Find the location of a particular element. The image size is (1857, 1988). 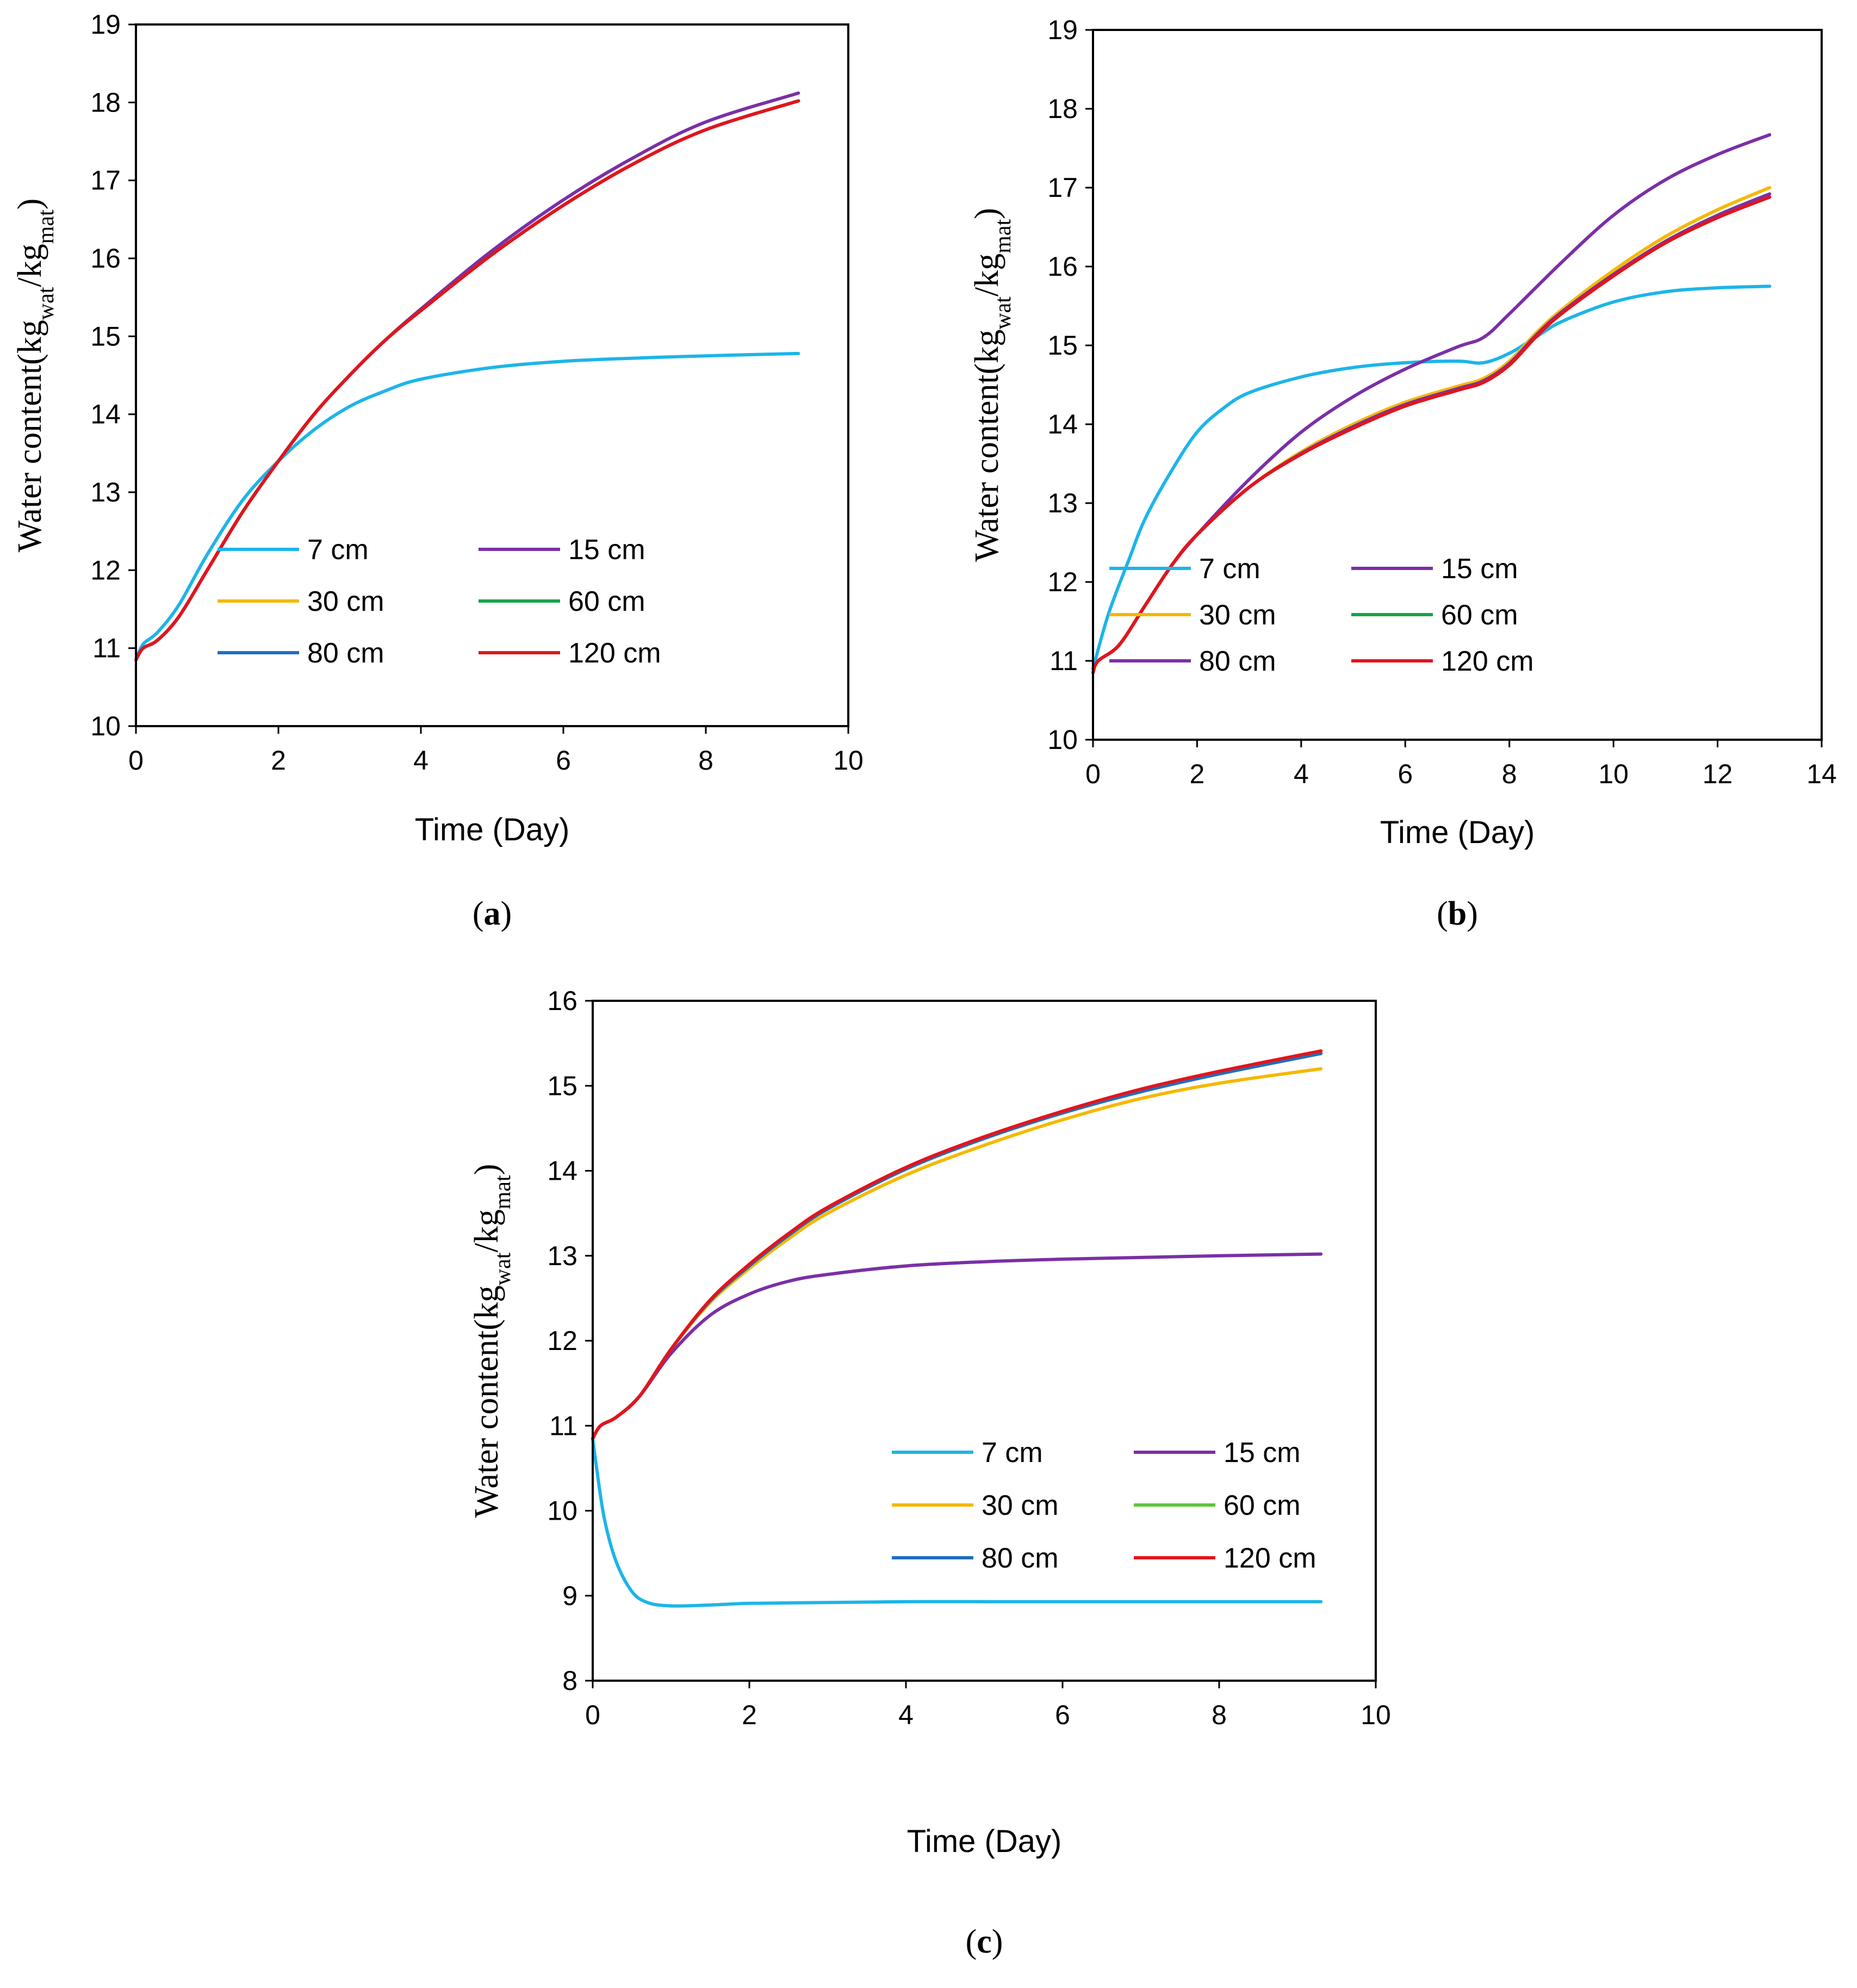

plot-area-a is located at coordinates (467, 377).